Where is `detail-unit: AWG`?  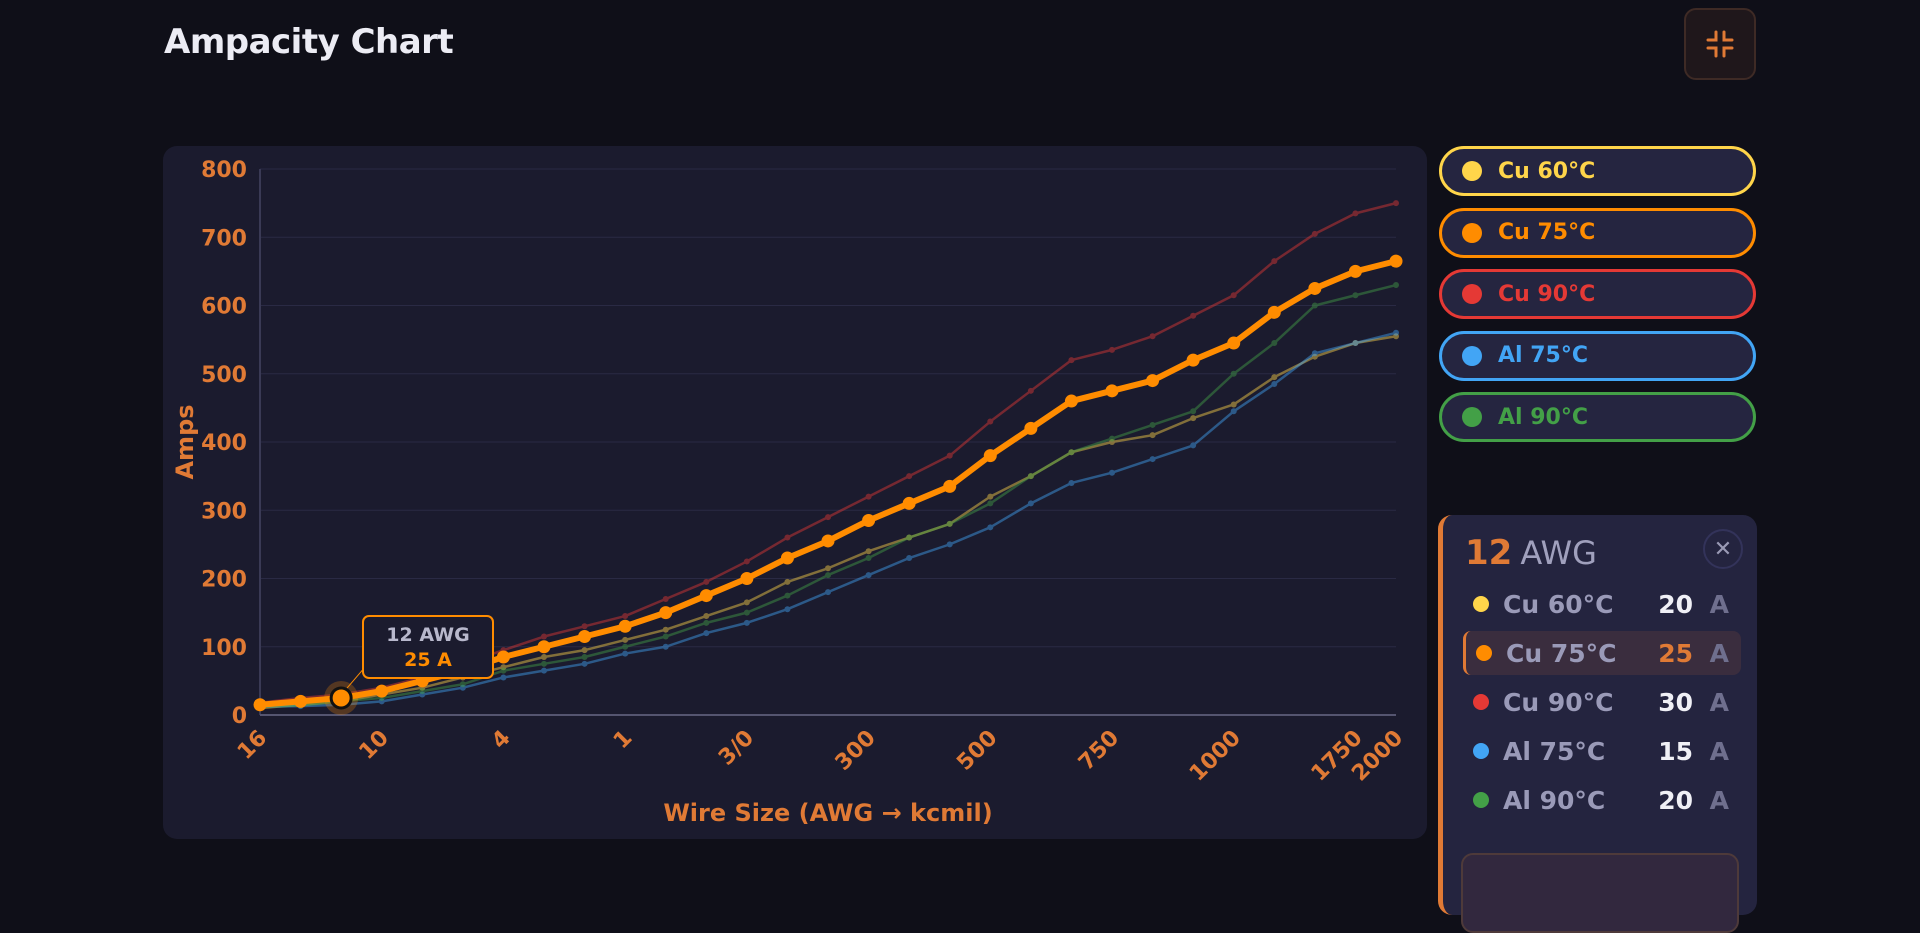 detail-unit: AWG is located at coordinates (1558, 553).